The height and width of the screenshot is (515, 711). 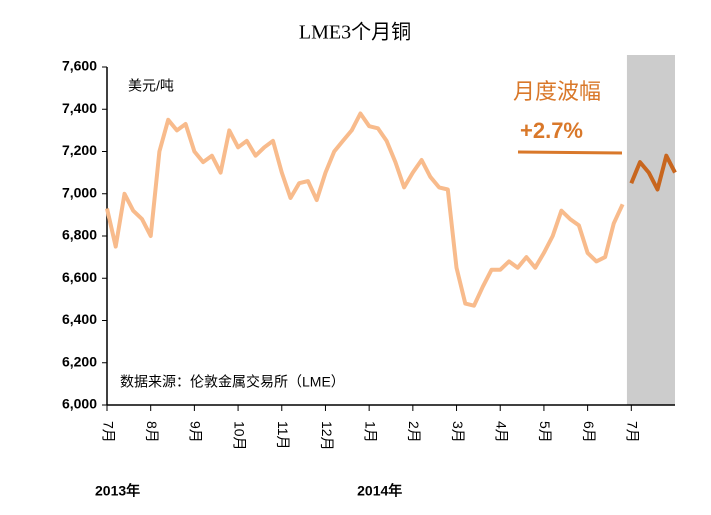 What do you see at coordinates (370, 432) in the screenshot?
I see `x-tick-label: 1月` at bounding box center [370, 432].